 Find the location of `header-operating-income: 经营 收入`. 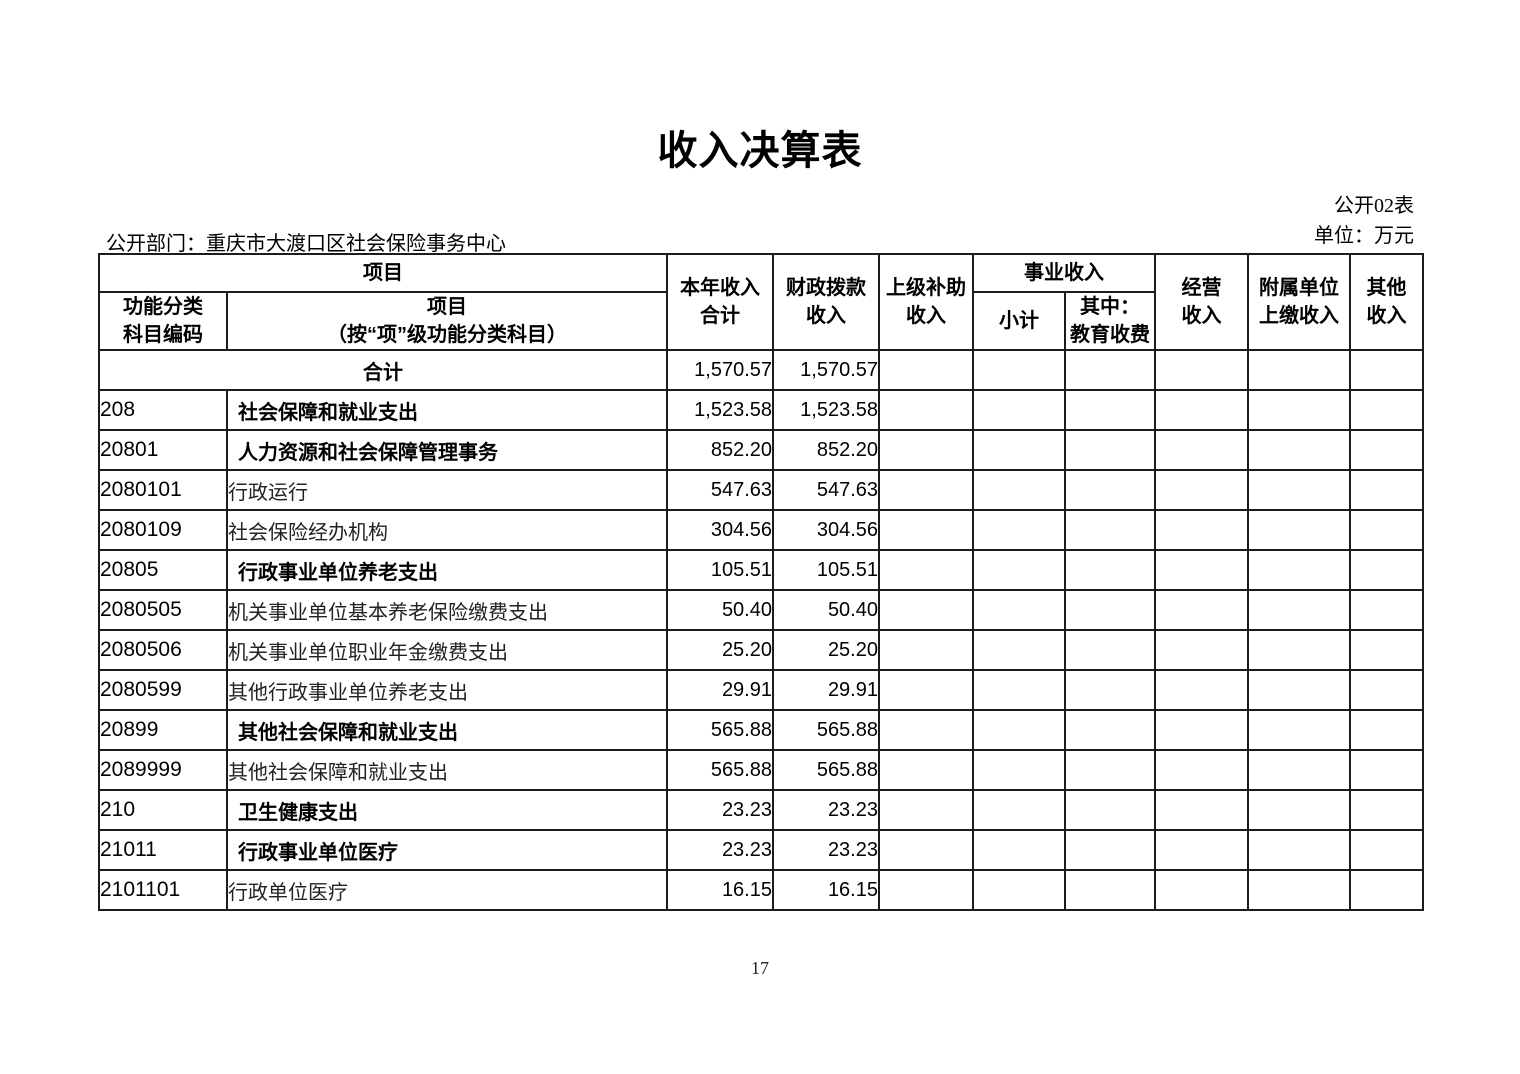

header-operating-income: 经营 收入 is located at coordinates (1201, 302).